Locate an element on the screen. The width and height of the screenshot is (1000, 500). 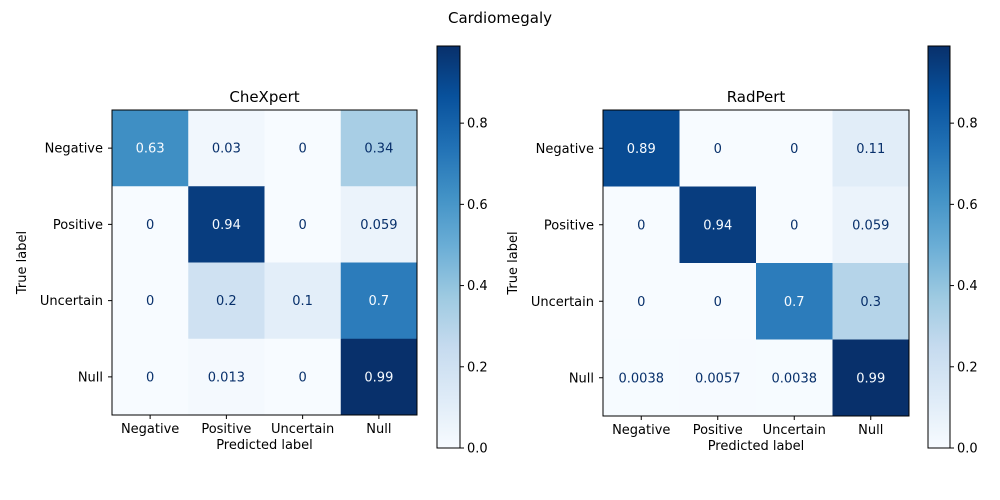
figure-suptitle: Cardiomegaly is located at coordinates (500, 18).